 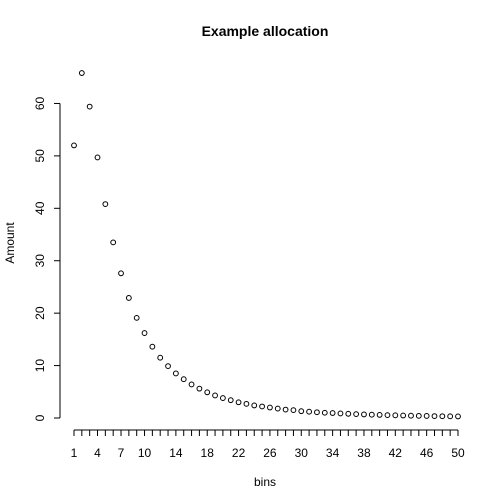 What do you see at coordinates (40, 156) in the screenshot?
I see `y-tick-label: 50` at bounding box center [40, 156].